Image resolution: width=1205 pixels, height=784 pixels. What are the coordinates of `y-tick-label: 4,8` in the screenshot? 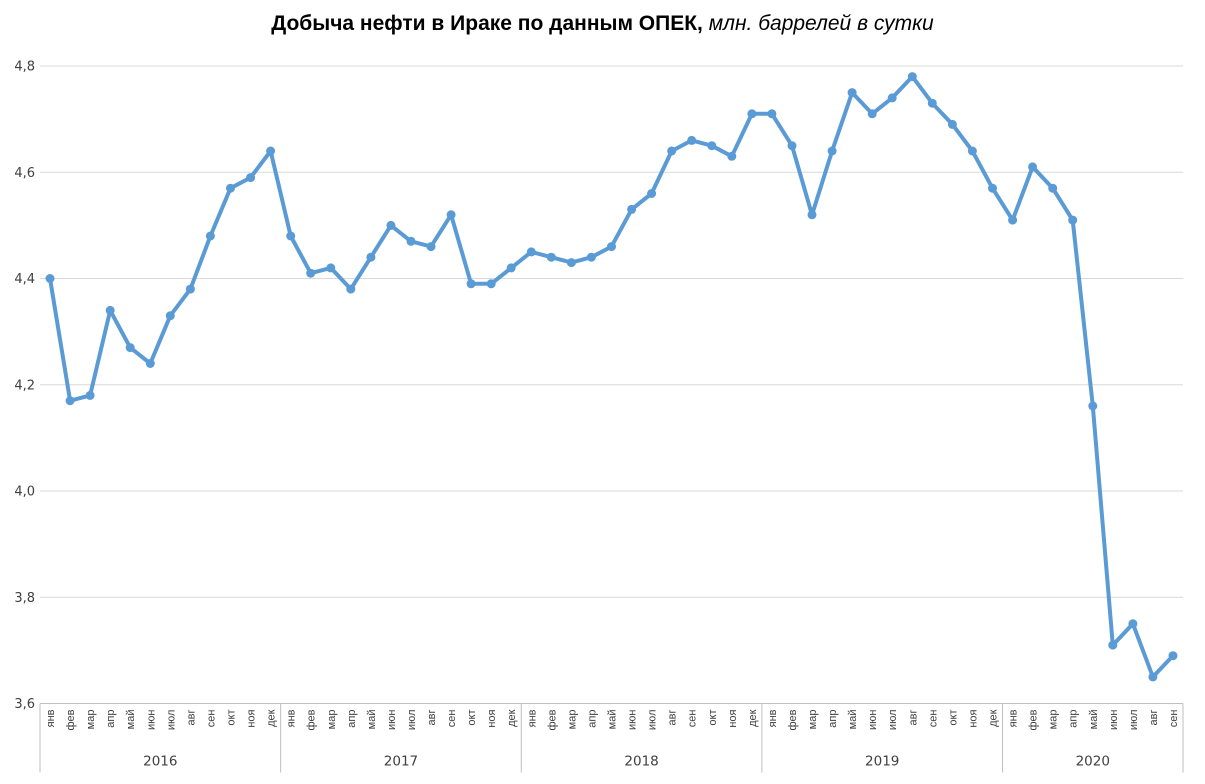 It's located at (24, 67).